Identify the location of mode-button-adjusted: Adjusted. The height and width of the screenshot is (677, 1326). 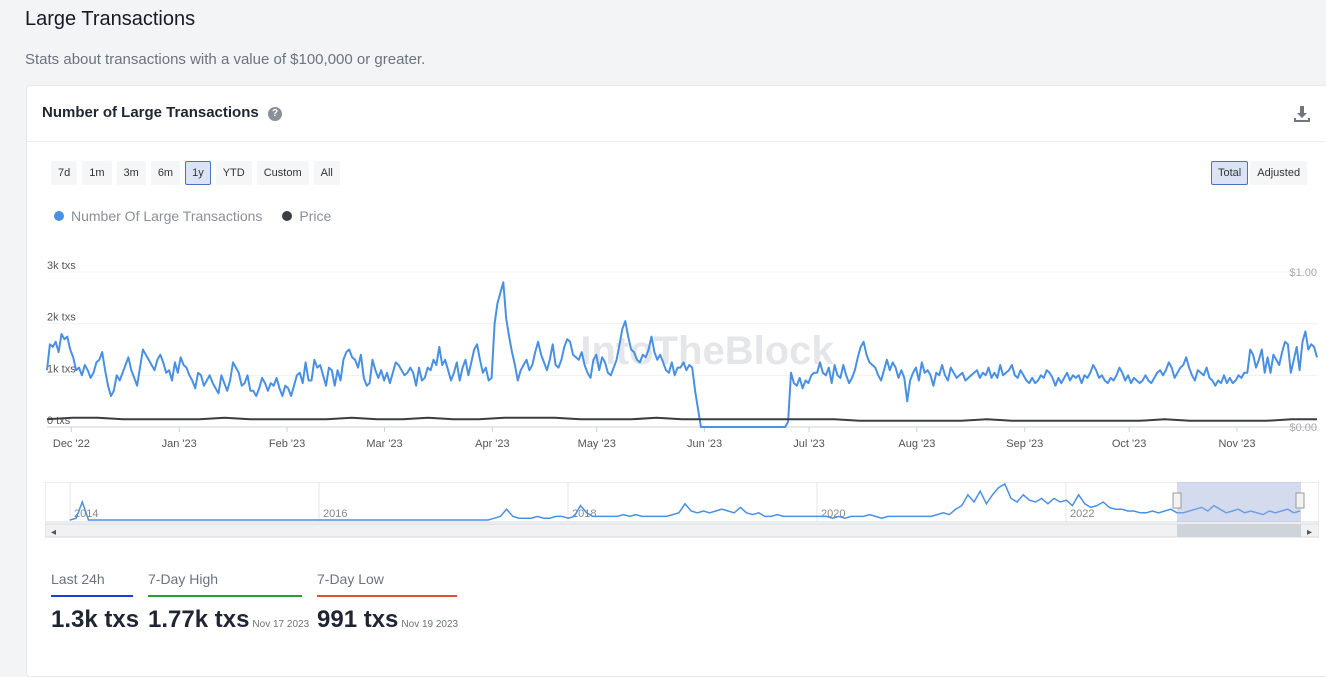
(1279, 173).